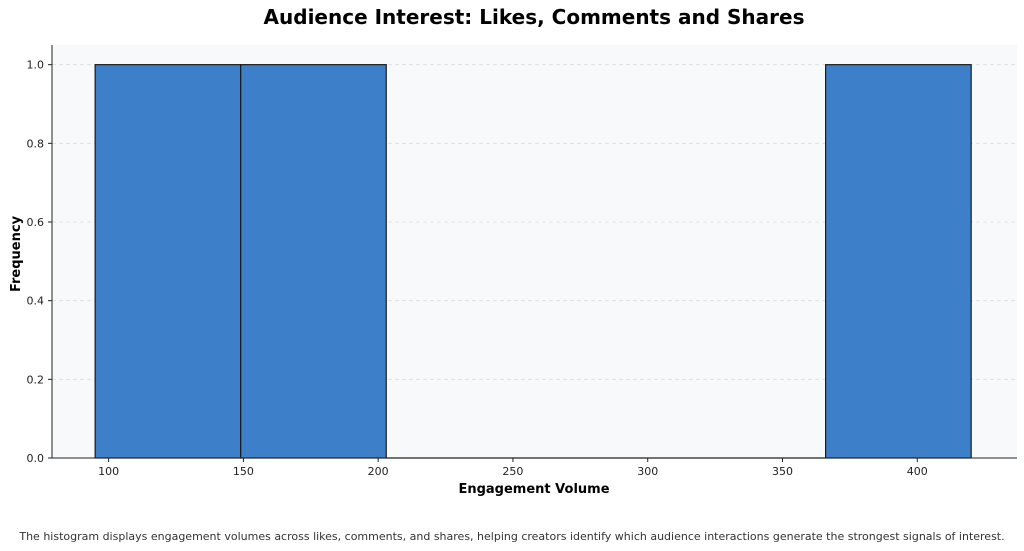  I want to click on y-tick-label: 0.4, so click(36, 301).